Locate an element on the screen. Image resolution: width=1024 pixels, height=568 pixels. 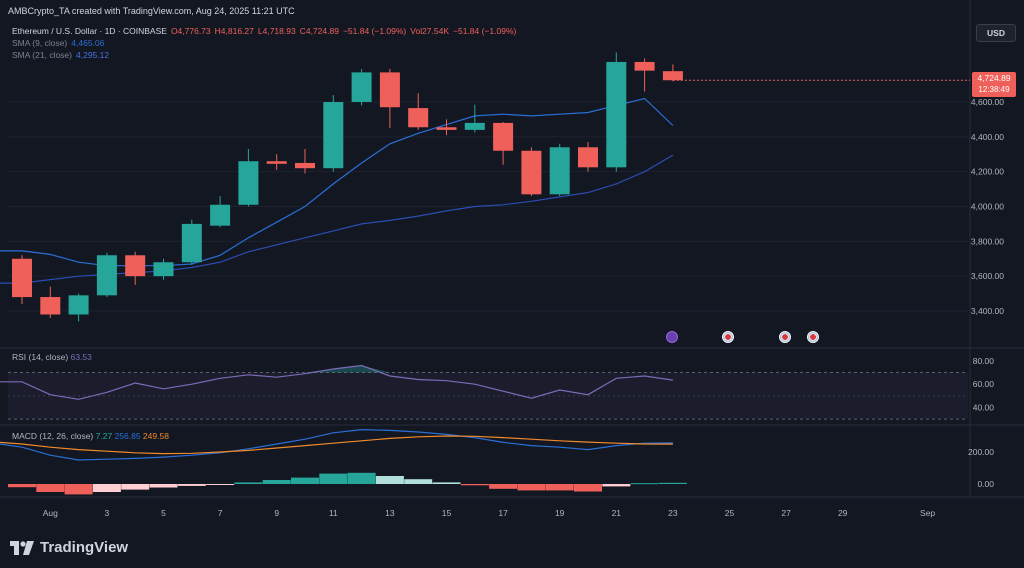
low-value: L4,718.93 is located at coordinates (276, 31).